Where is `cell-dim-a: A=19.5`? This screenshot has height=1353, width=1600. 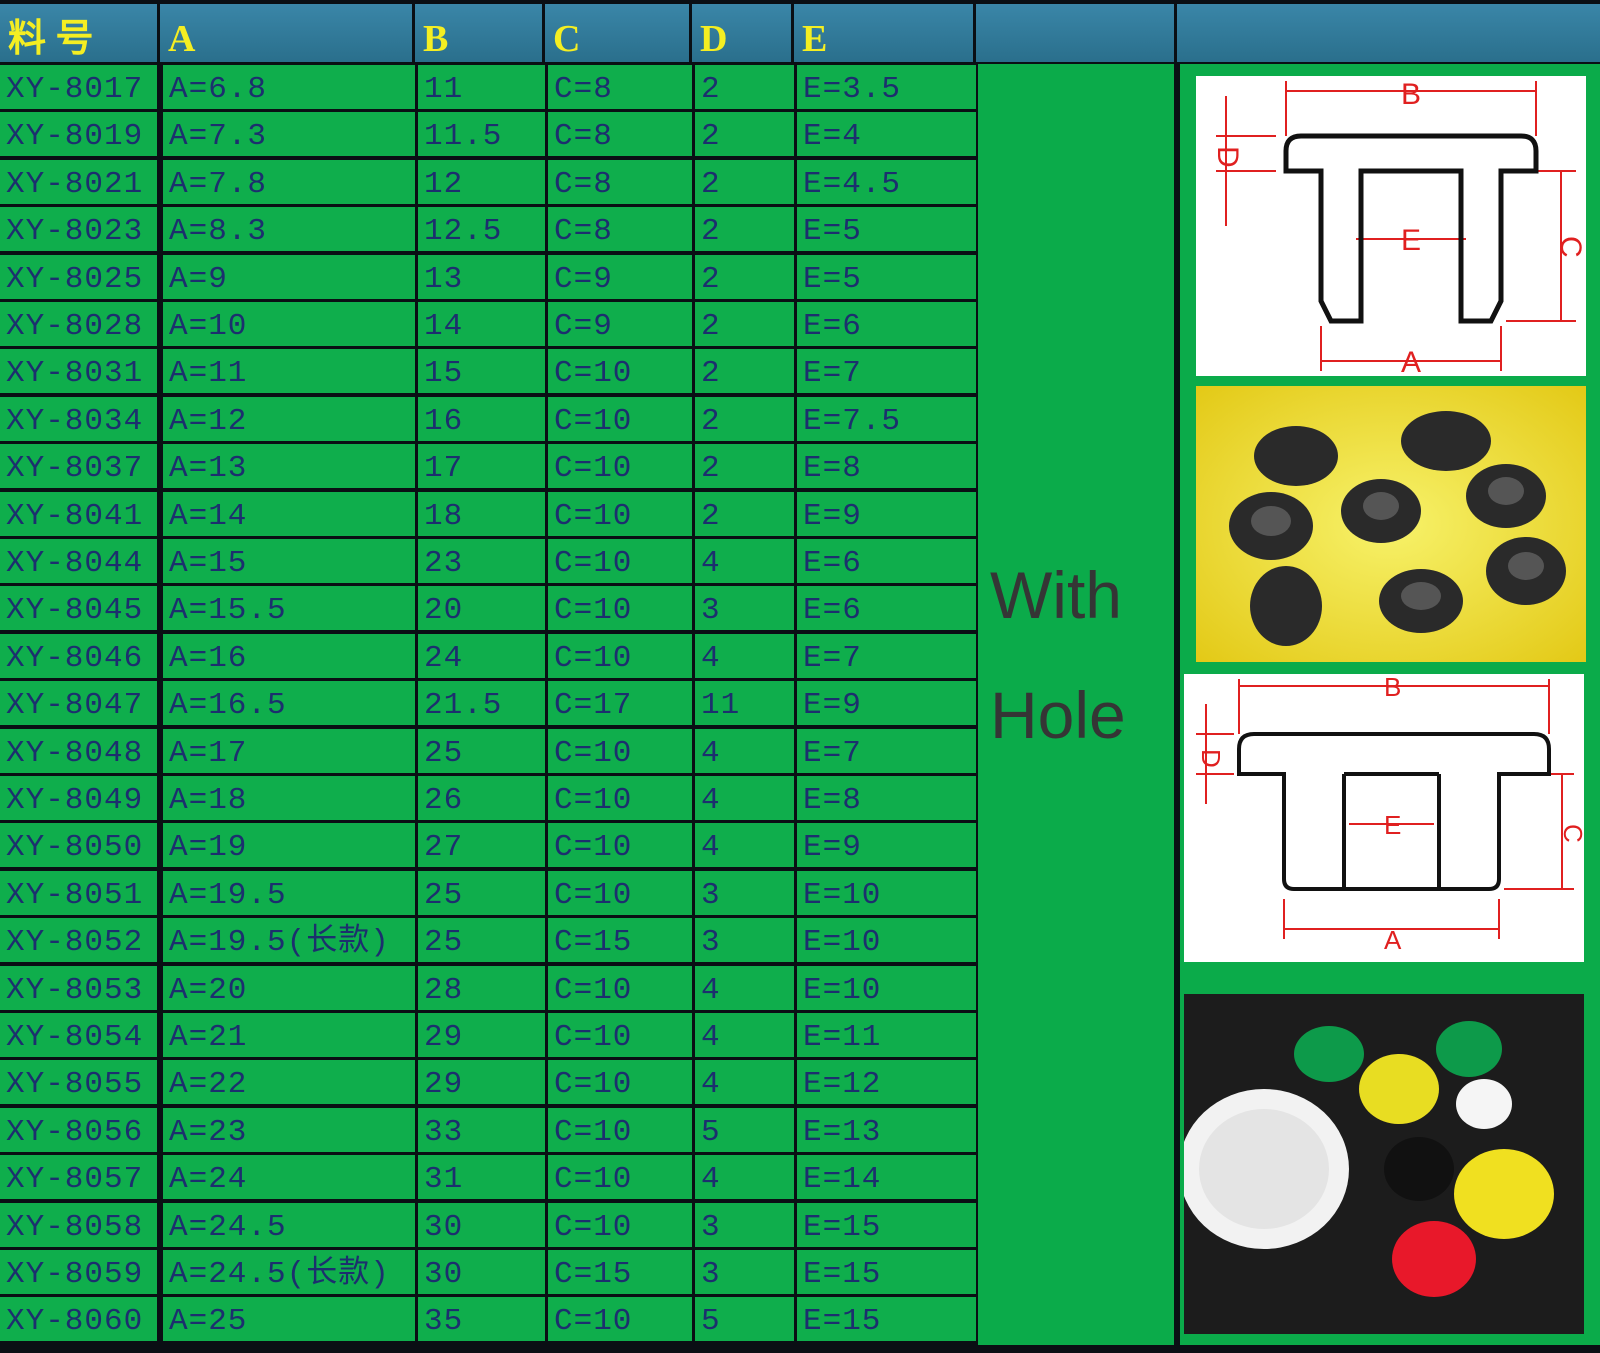 cell-dim-a: A=19.5 is located at coordinates (289, 892).